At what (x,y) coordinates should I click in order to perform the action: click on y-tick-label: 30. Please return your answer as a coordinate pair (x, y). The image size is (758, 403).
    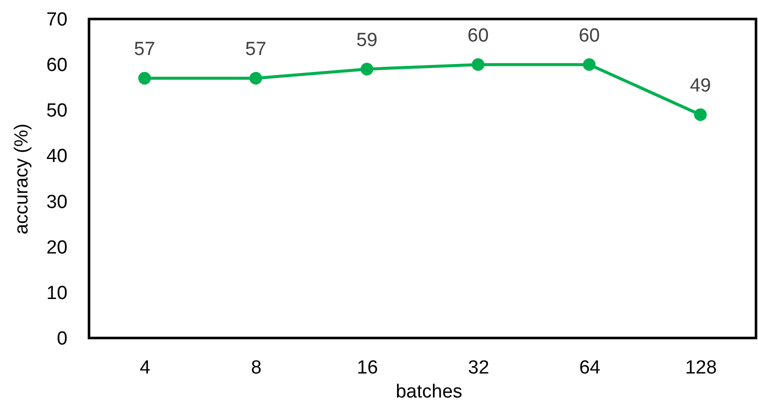
    Looking at the image, I should click on (57, 202).